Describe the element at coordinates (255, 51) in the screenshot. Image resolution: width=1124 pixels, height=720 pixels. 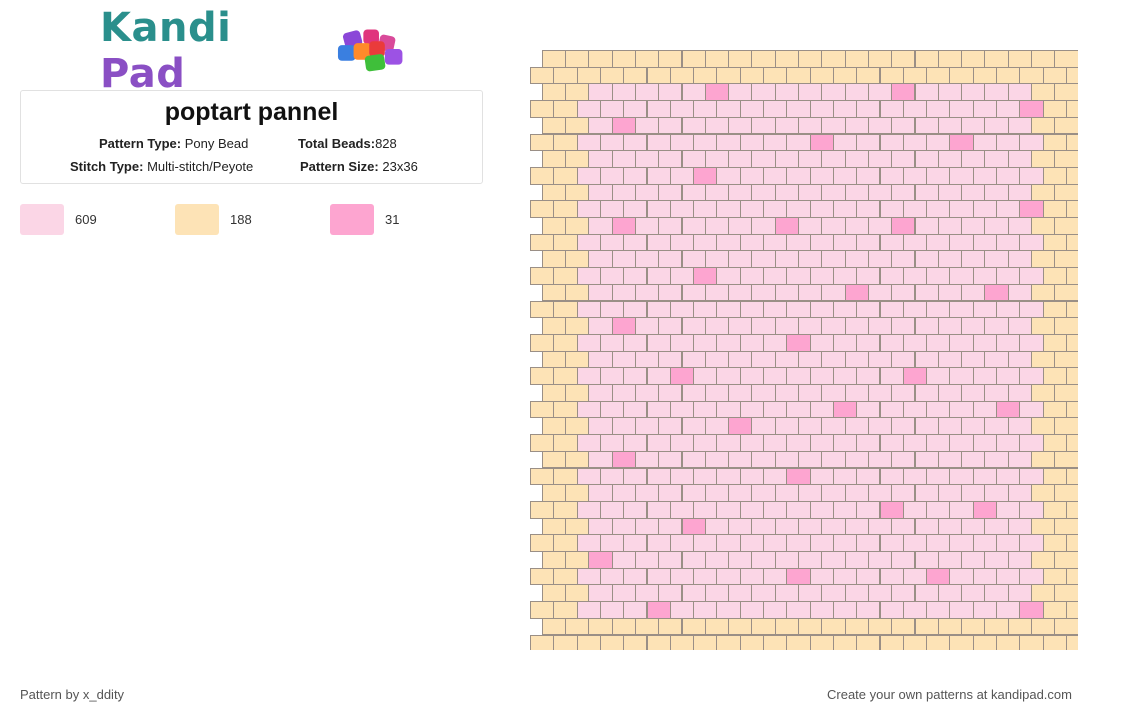
I see `kandipad-logo: Kandi Pad` at that location.